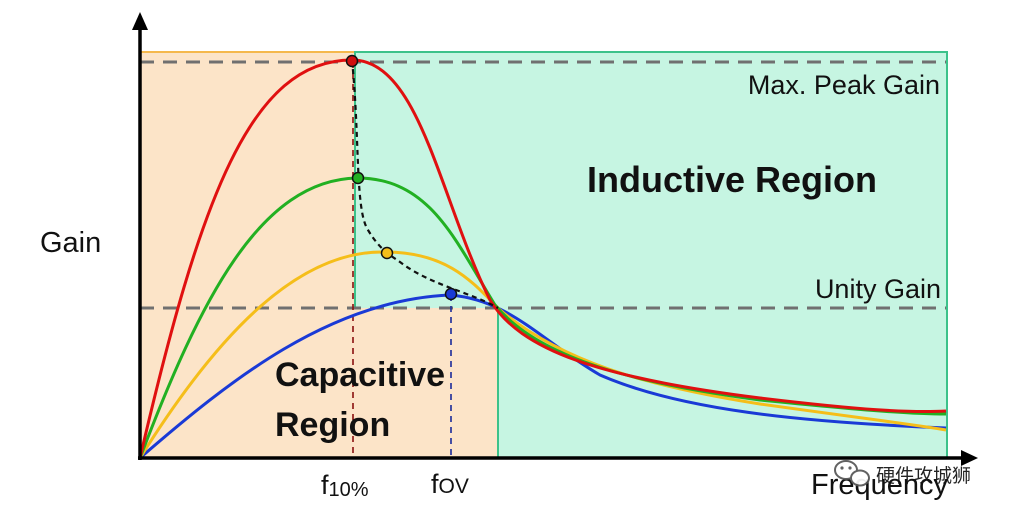 This screenshot has width=1035, height=521. Describe the element at coordinates (844, 85) in the screenshot. I see `max-peak-gain-label: Max. Peak Gain` at that location.